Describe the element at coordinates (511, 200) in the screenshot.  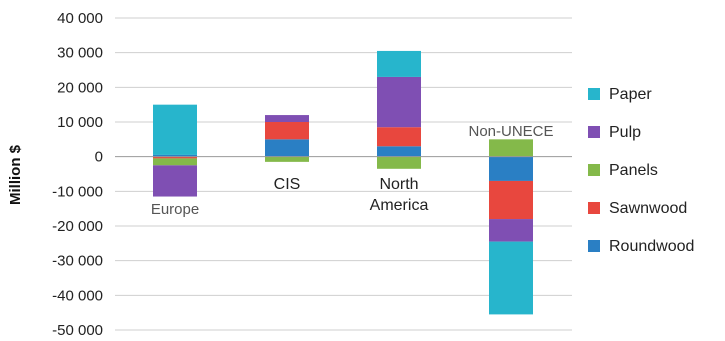
I see `bar-segment-sawnwood-non-unece` at that location.